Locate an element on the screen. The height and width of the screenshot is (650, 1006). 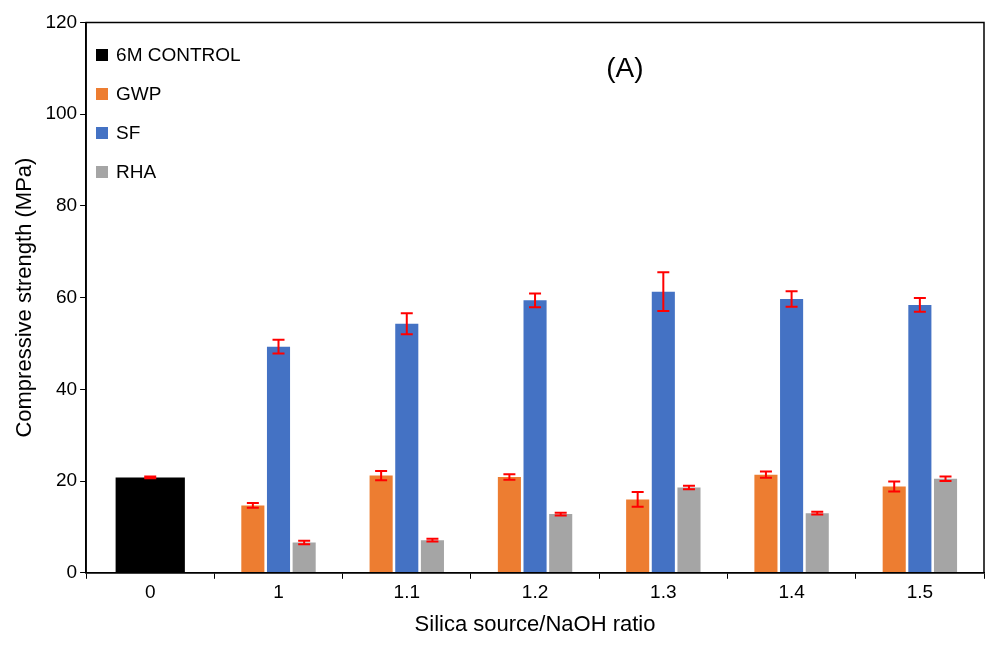
x-tick-label: 0 is located at coordinates (150, 592).